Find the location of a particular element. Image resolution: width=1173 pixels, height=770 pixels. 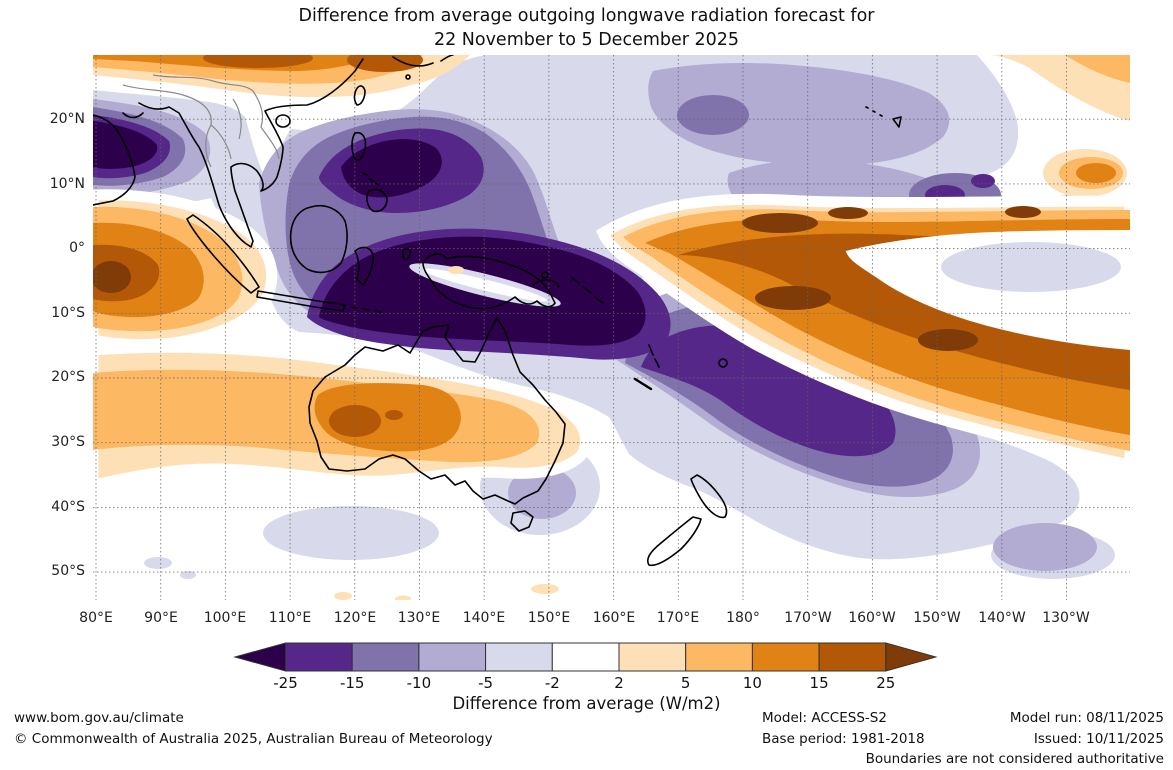

colorbar-tick: -10 is located at coordinates (419, 683).